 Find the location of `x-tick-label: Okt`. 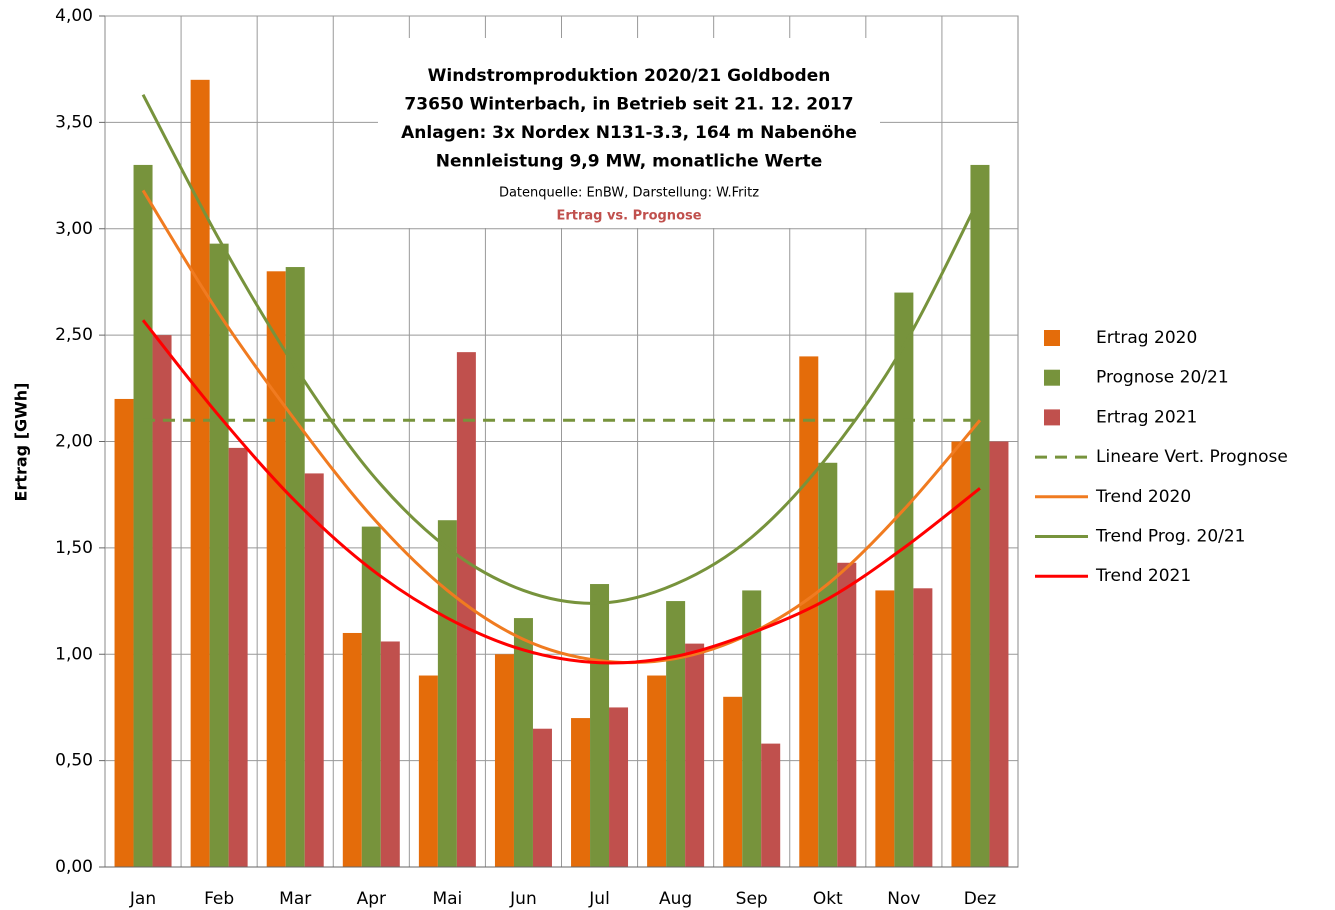

x-tick-label: Okt is located at coordinates (828, 899).